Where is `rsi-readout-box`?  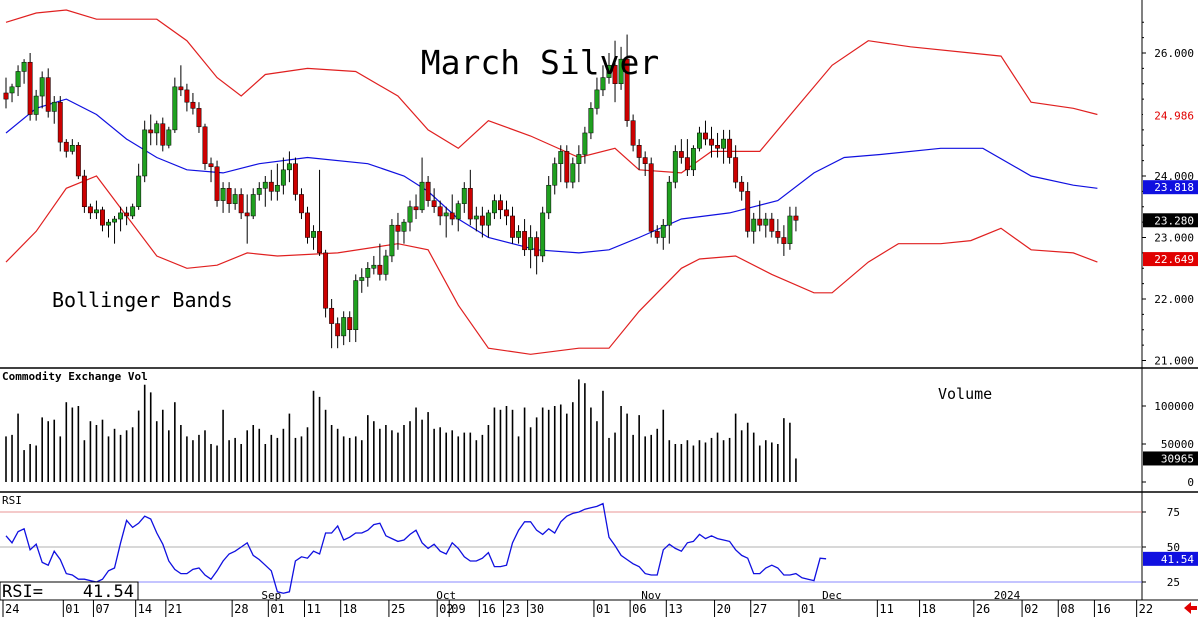
rsi-readout-box is located at coordinates (69, 591).